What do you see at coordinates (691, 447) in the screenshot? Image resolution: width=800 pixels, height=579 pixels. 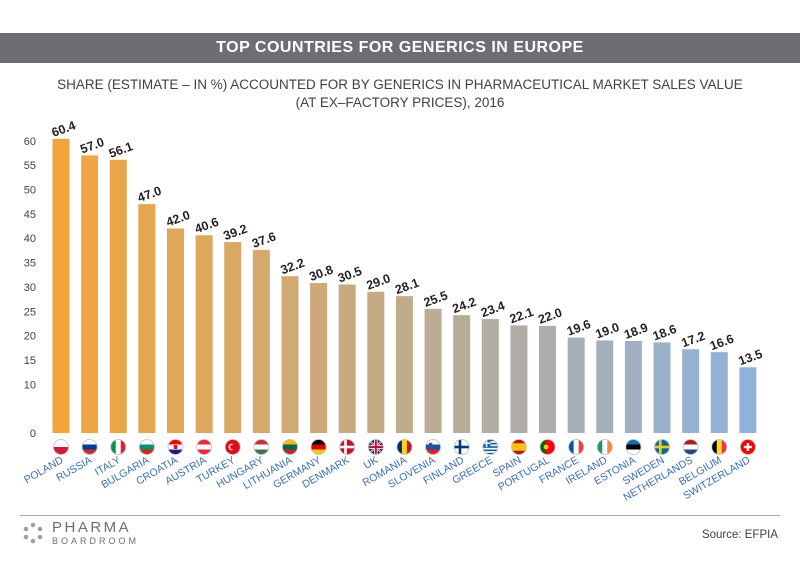 I see `flag-netherlands-icon` at bounding box center [691, 447].